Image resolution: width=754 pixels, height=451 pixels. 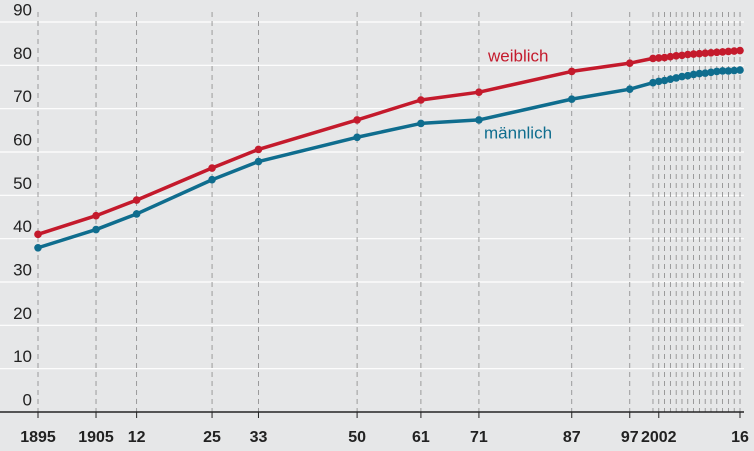 What do you see at coordinates (22, 9) in the screenshot?
I see `y-tick-label: 90` at bounding box center [22, 9].